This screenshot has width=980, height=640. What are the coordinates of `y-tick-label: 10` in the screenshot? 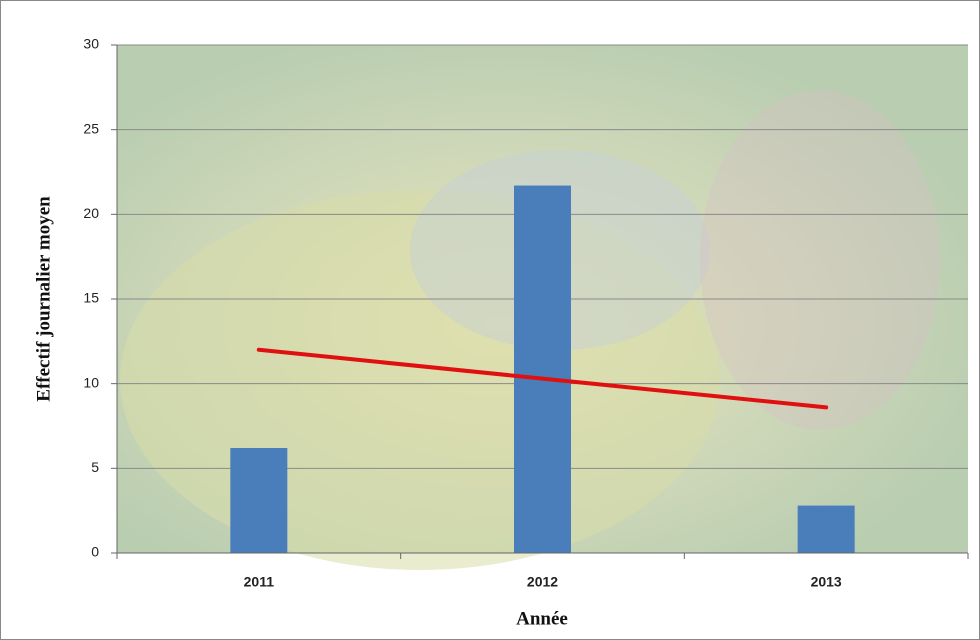 It's located at (91, 382).